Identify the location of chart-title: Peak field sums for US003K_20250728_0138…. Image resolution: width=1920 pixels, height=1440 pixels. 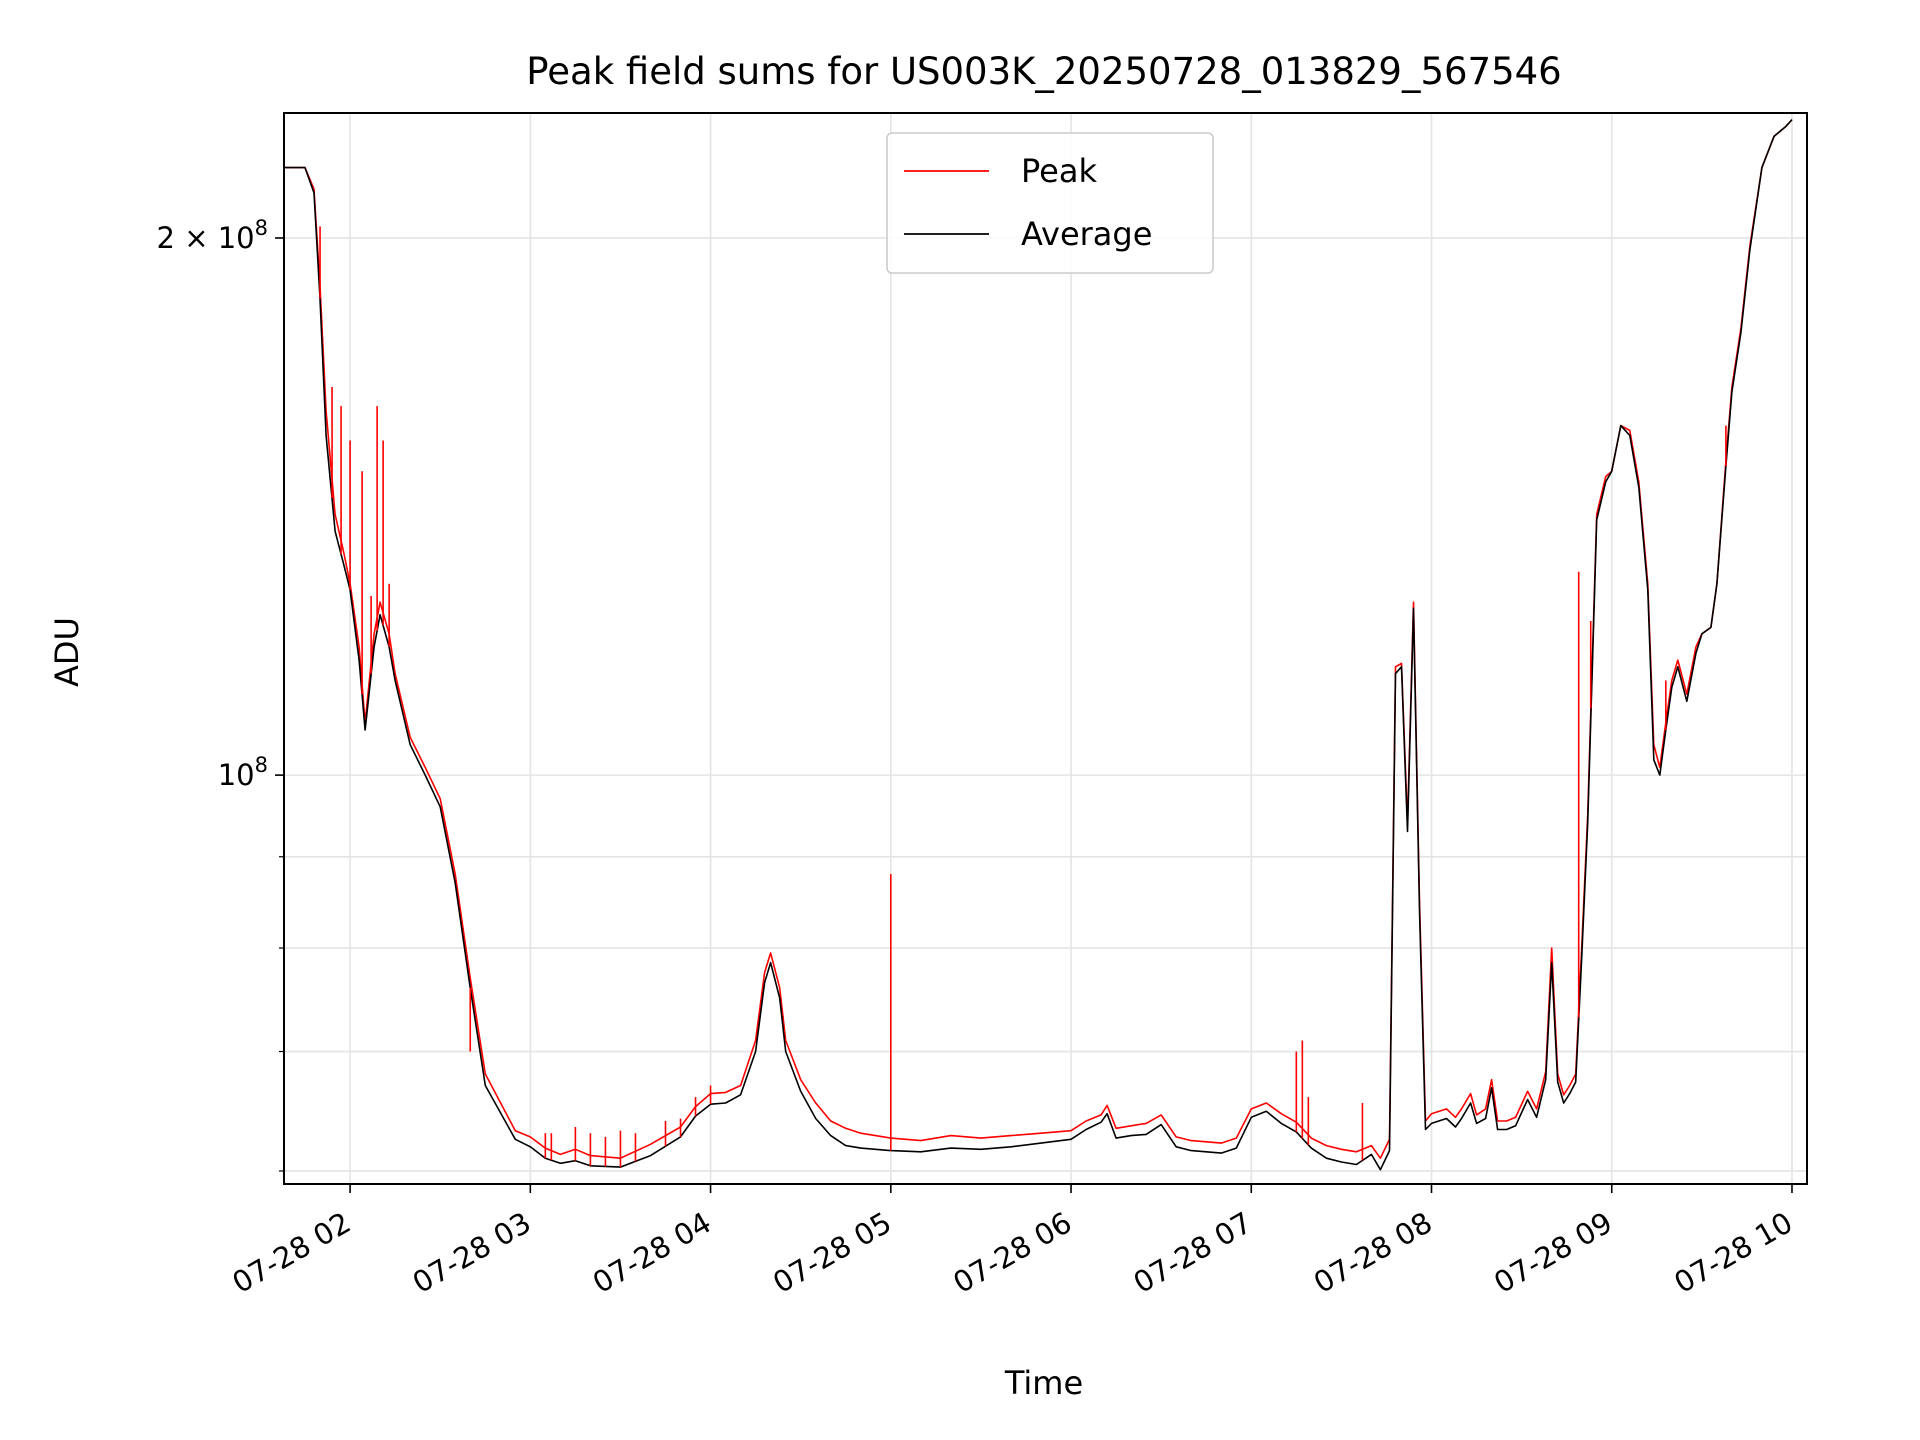
(1043, 71).